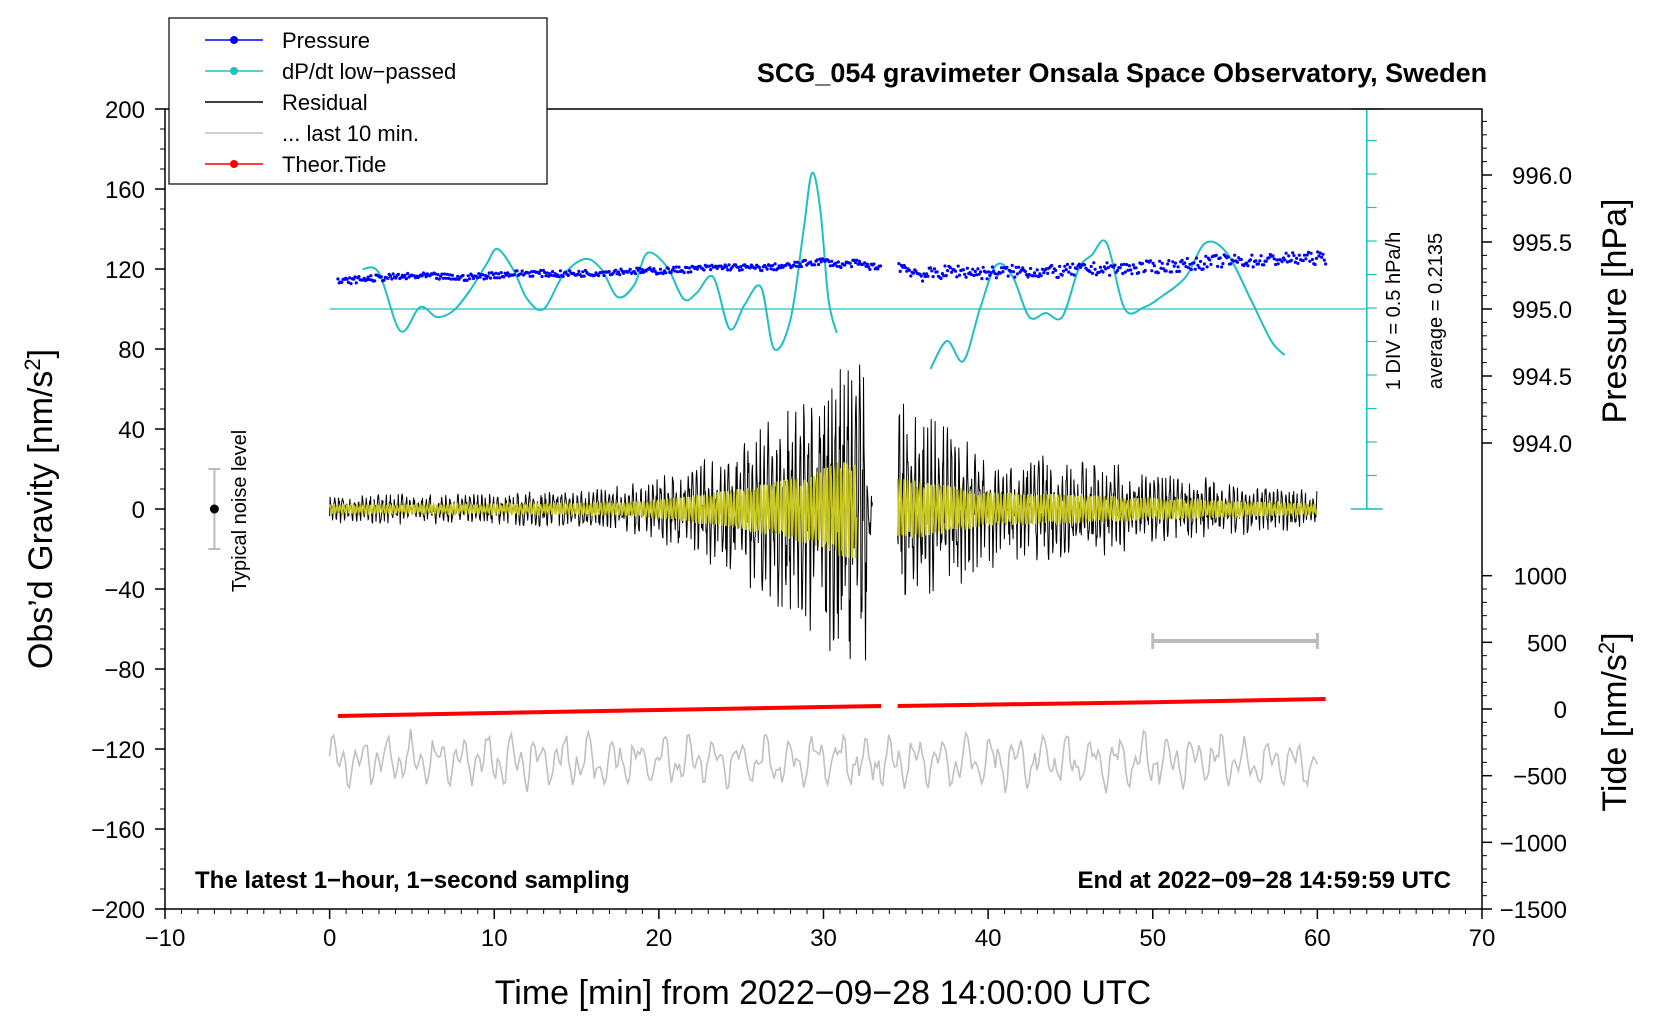 The width and height of the screenshot is (1660, 1020). What do you see at coordinates (1264, 880) in the screenshot?
I see `end-time-note: End at 2022−09−28 14:59:59 UTC` at bounding box center [1264, 880].